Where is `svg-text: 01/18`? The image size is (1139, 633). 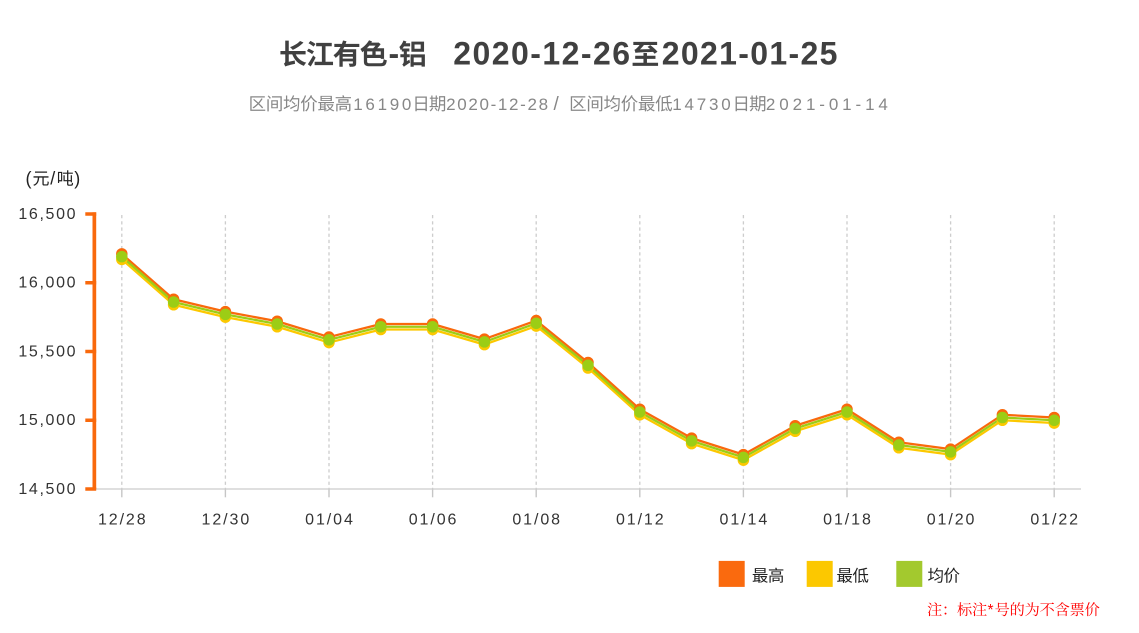
svg-text: 01/18 is located at coordinates (847, 520).